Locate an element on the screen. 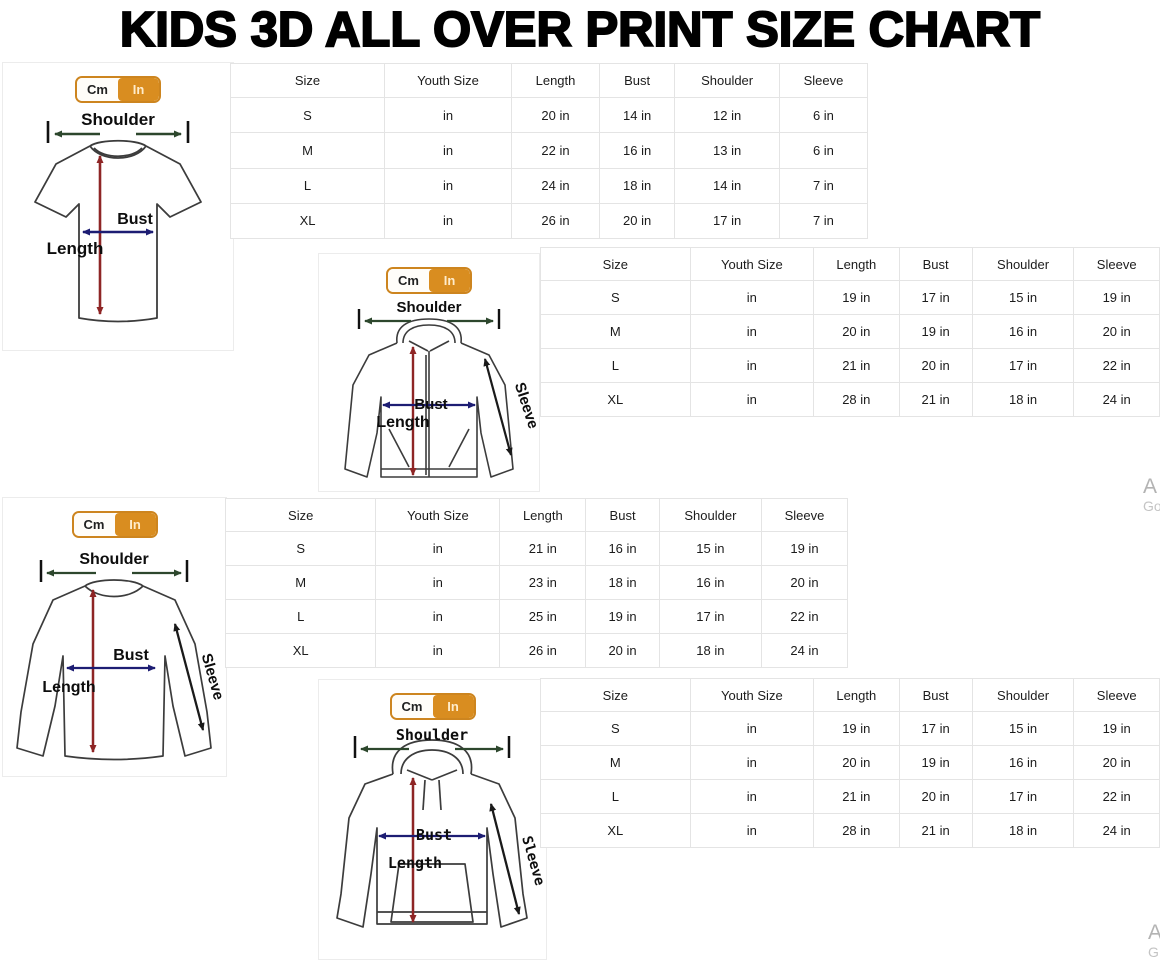 The width and height of the screenshot is (1160, 963). tshirt-diagram: Shoulder Bust Length is located at coordinates (118, 216).